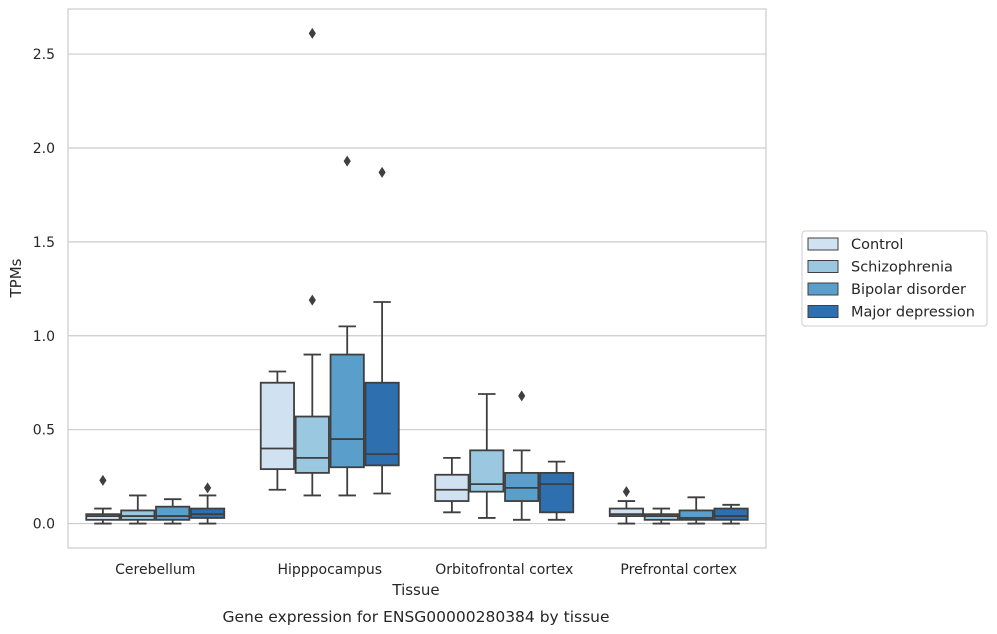 Image resolution: width=997 pixels, height=634 pixels. I want to click on y-tick-labels: 0.0 0.5 1.0 1.5 2.0 2.5, so click(44, 290).